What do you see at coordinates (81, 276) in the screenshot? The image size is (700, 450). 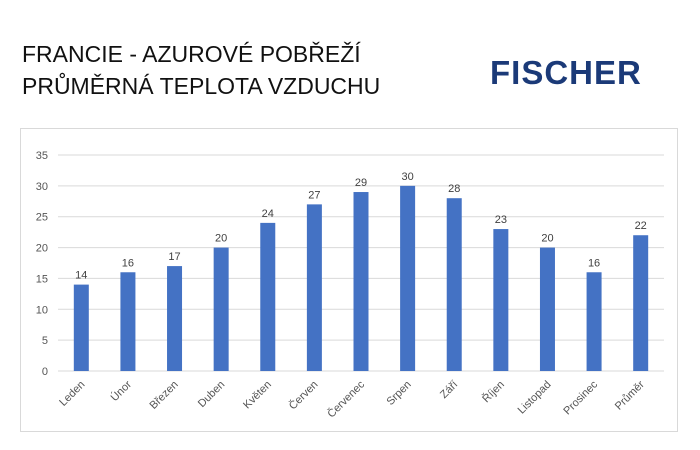 I see `data-label: 14` at bounding box center [81, 276].